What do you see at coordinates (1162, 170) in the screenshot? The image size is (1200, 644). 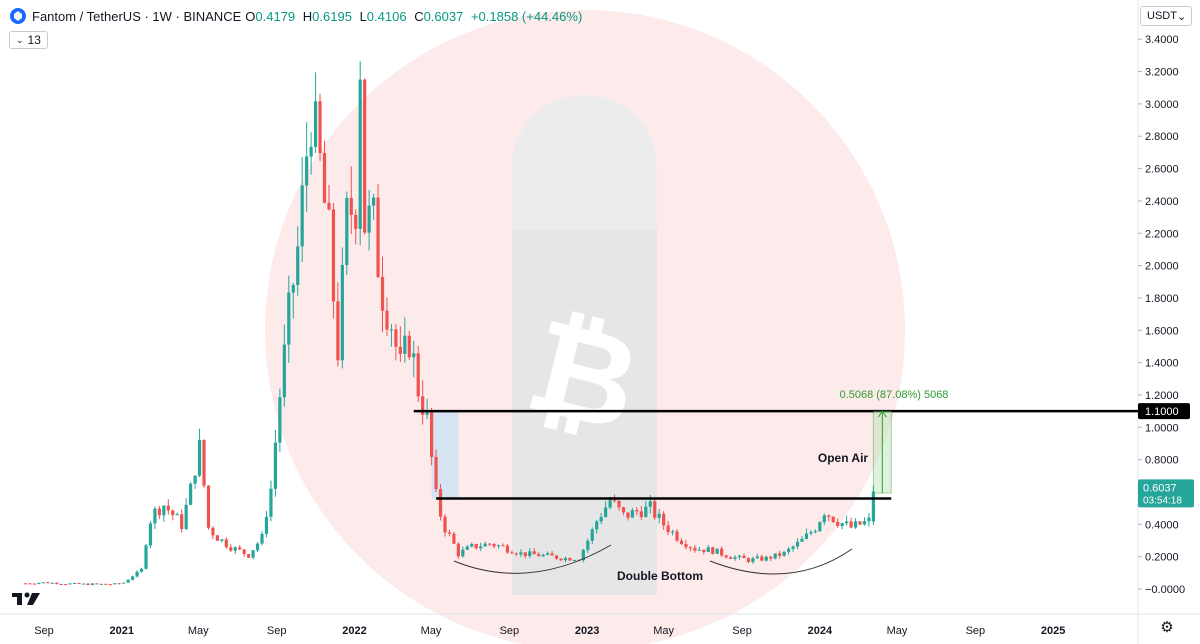 I see `y-tick-label: 2.6000` at bounding box center [1162, 170].